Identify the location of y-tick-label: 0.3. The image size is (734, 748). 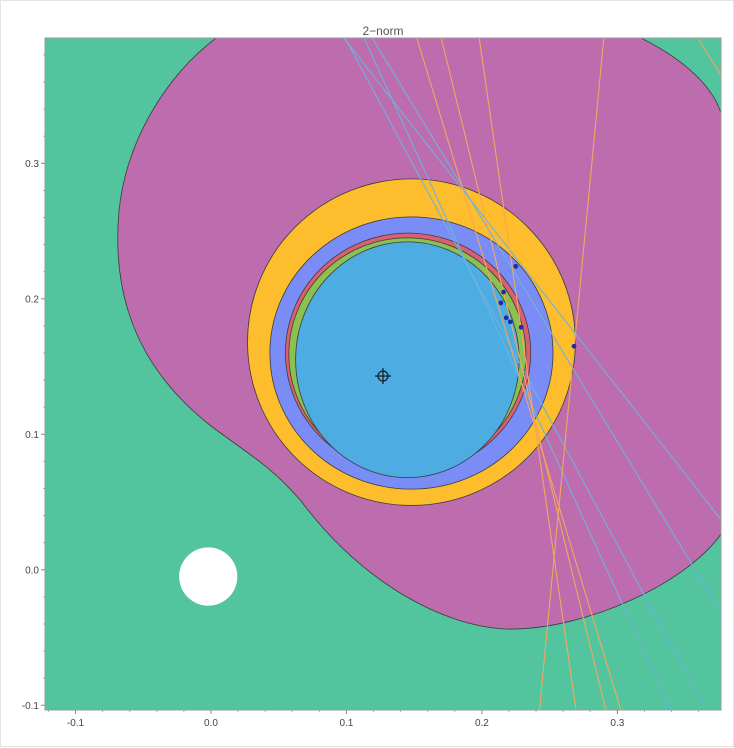
(32, 164).